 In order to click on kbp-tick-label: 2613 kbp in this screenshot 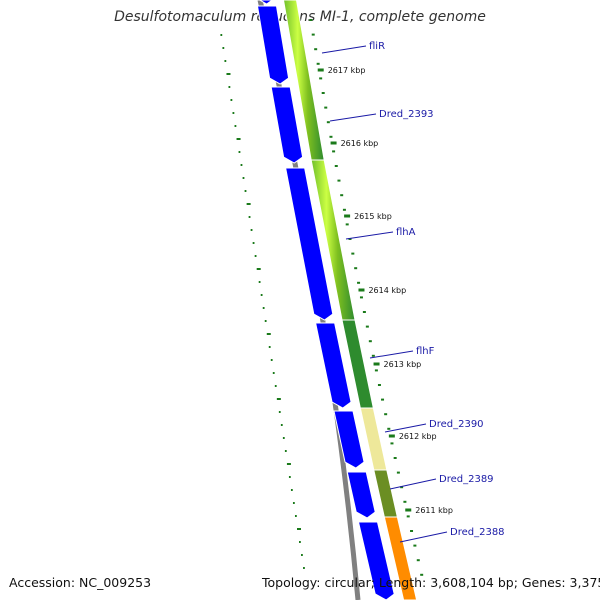, I will do `click(403, 364)`.